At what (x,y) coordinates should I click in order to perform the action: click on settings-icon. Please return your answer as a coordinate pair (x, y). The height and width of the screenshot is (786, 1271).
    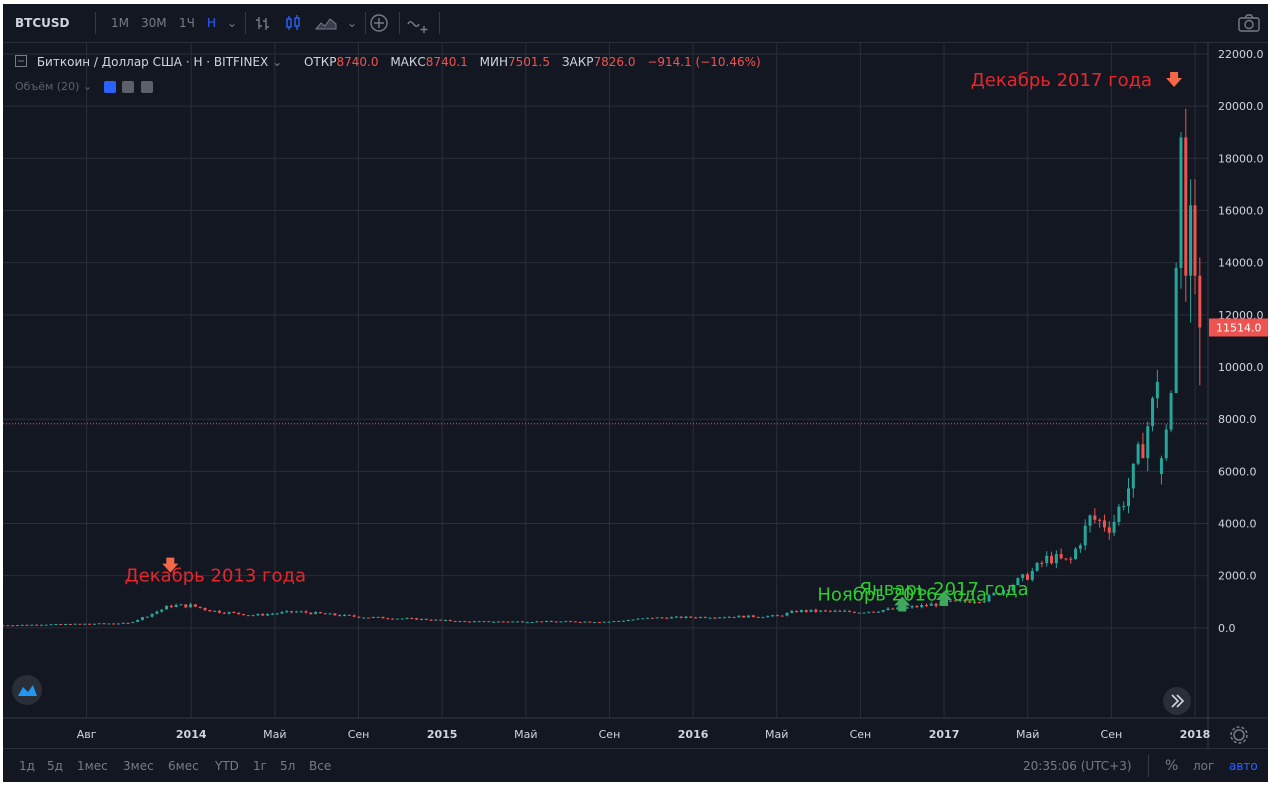
    Looking at the image, I should click on (128, 87).